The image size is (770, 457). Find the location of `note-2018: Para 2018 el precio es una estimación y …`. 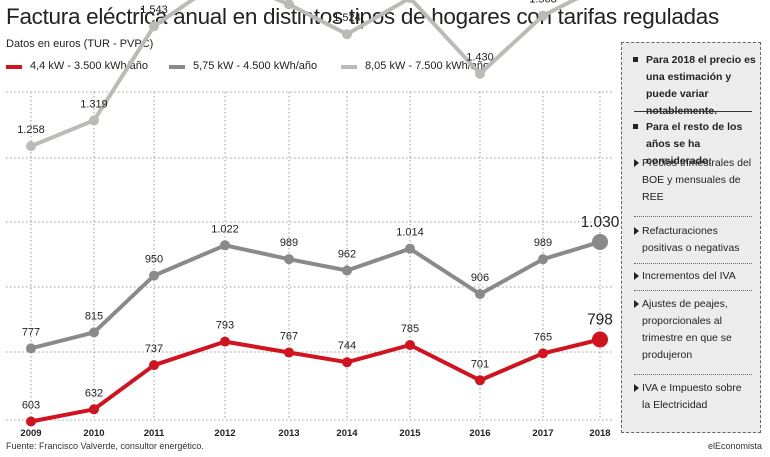

note-2018: Para 2018 el precio es una estimación y … is located at coordinates (695, 86).